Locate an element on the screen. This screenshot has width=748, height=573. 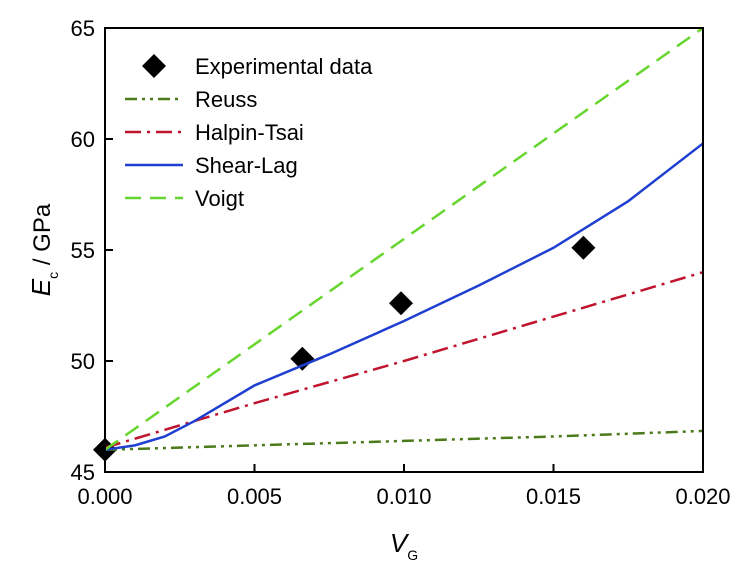
legend-label-reuss: Reuss is located at coordinates (226, 99).